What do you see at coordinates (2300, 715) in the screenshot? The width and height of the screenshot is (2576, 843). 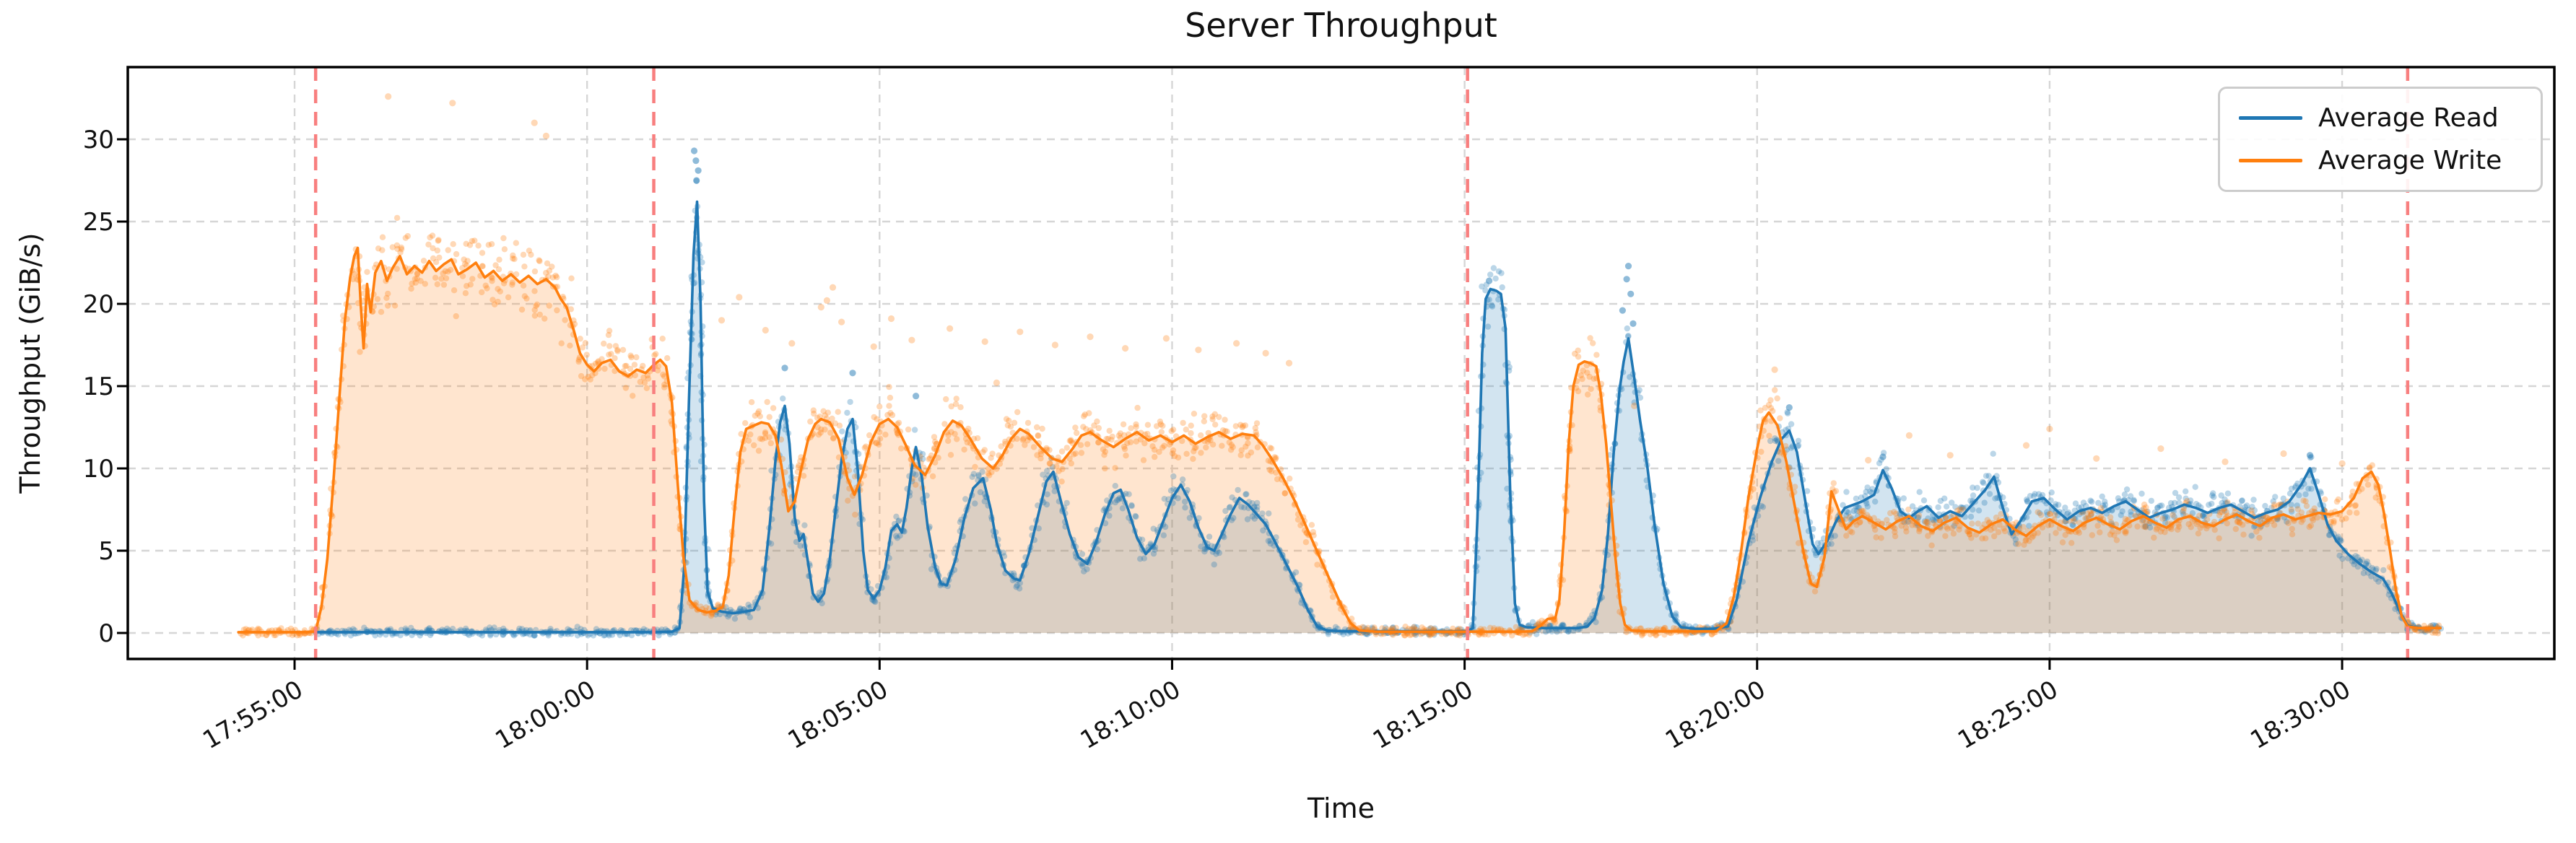 I see `x-tick-label: 18:30:00` at bounding box center [2300, 715].